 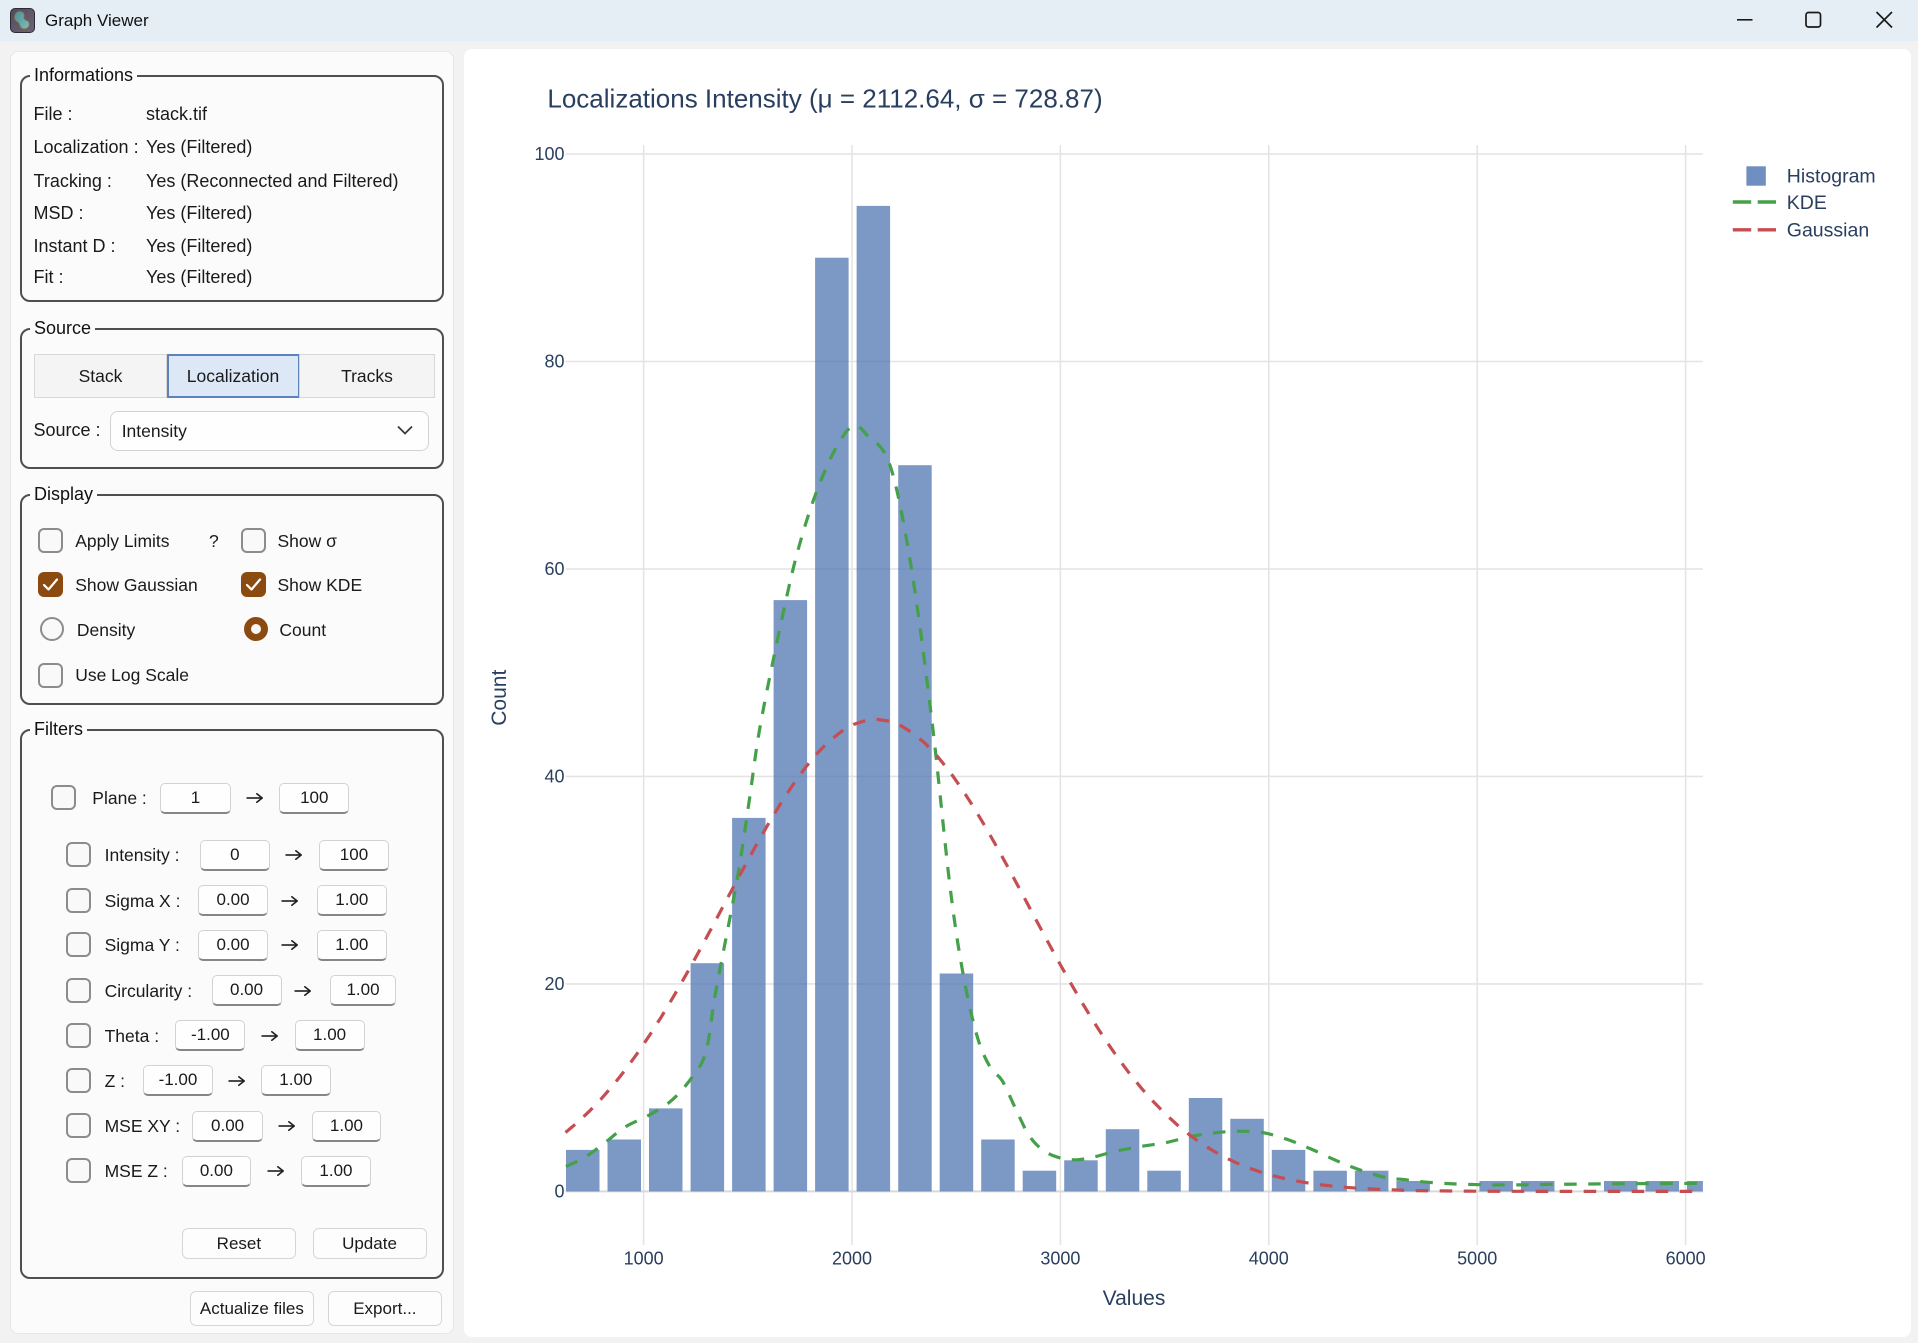 What do you see at coordinates (554, 362) in the screenshot?
I see `svg-text: 80` at bounding box center [554, 362].